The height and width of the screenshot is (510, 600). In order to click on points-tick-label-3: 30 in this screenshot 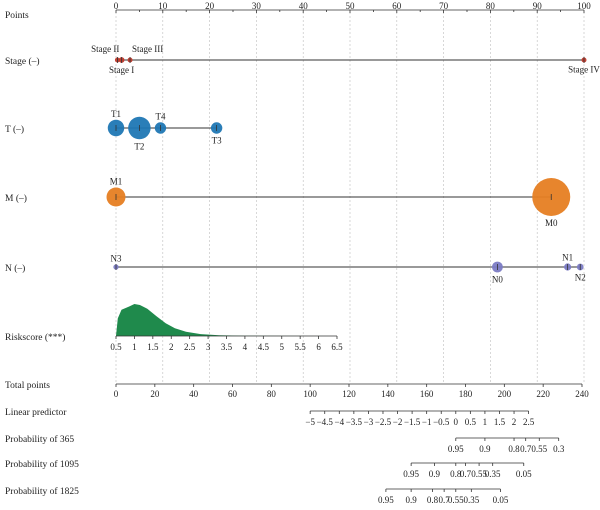, I will do `click(257, 6)`.